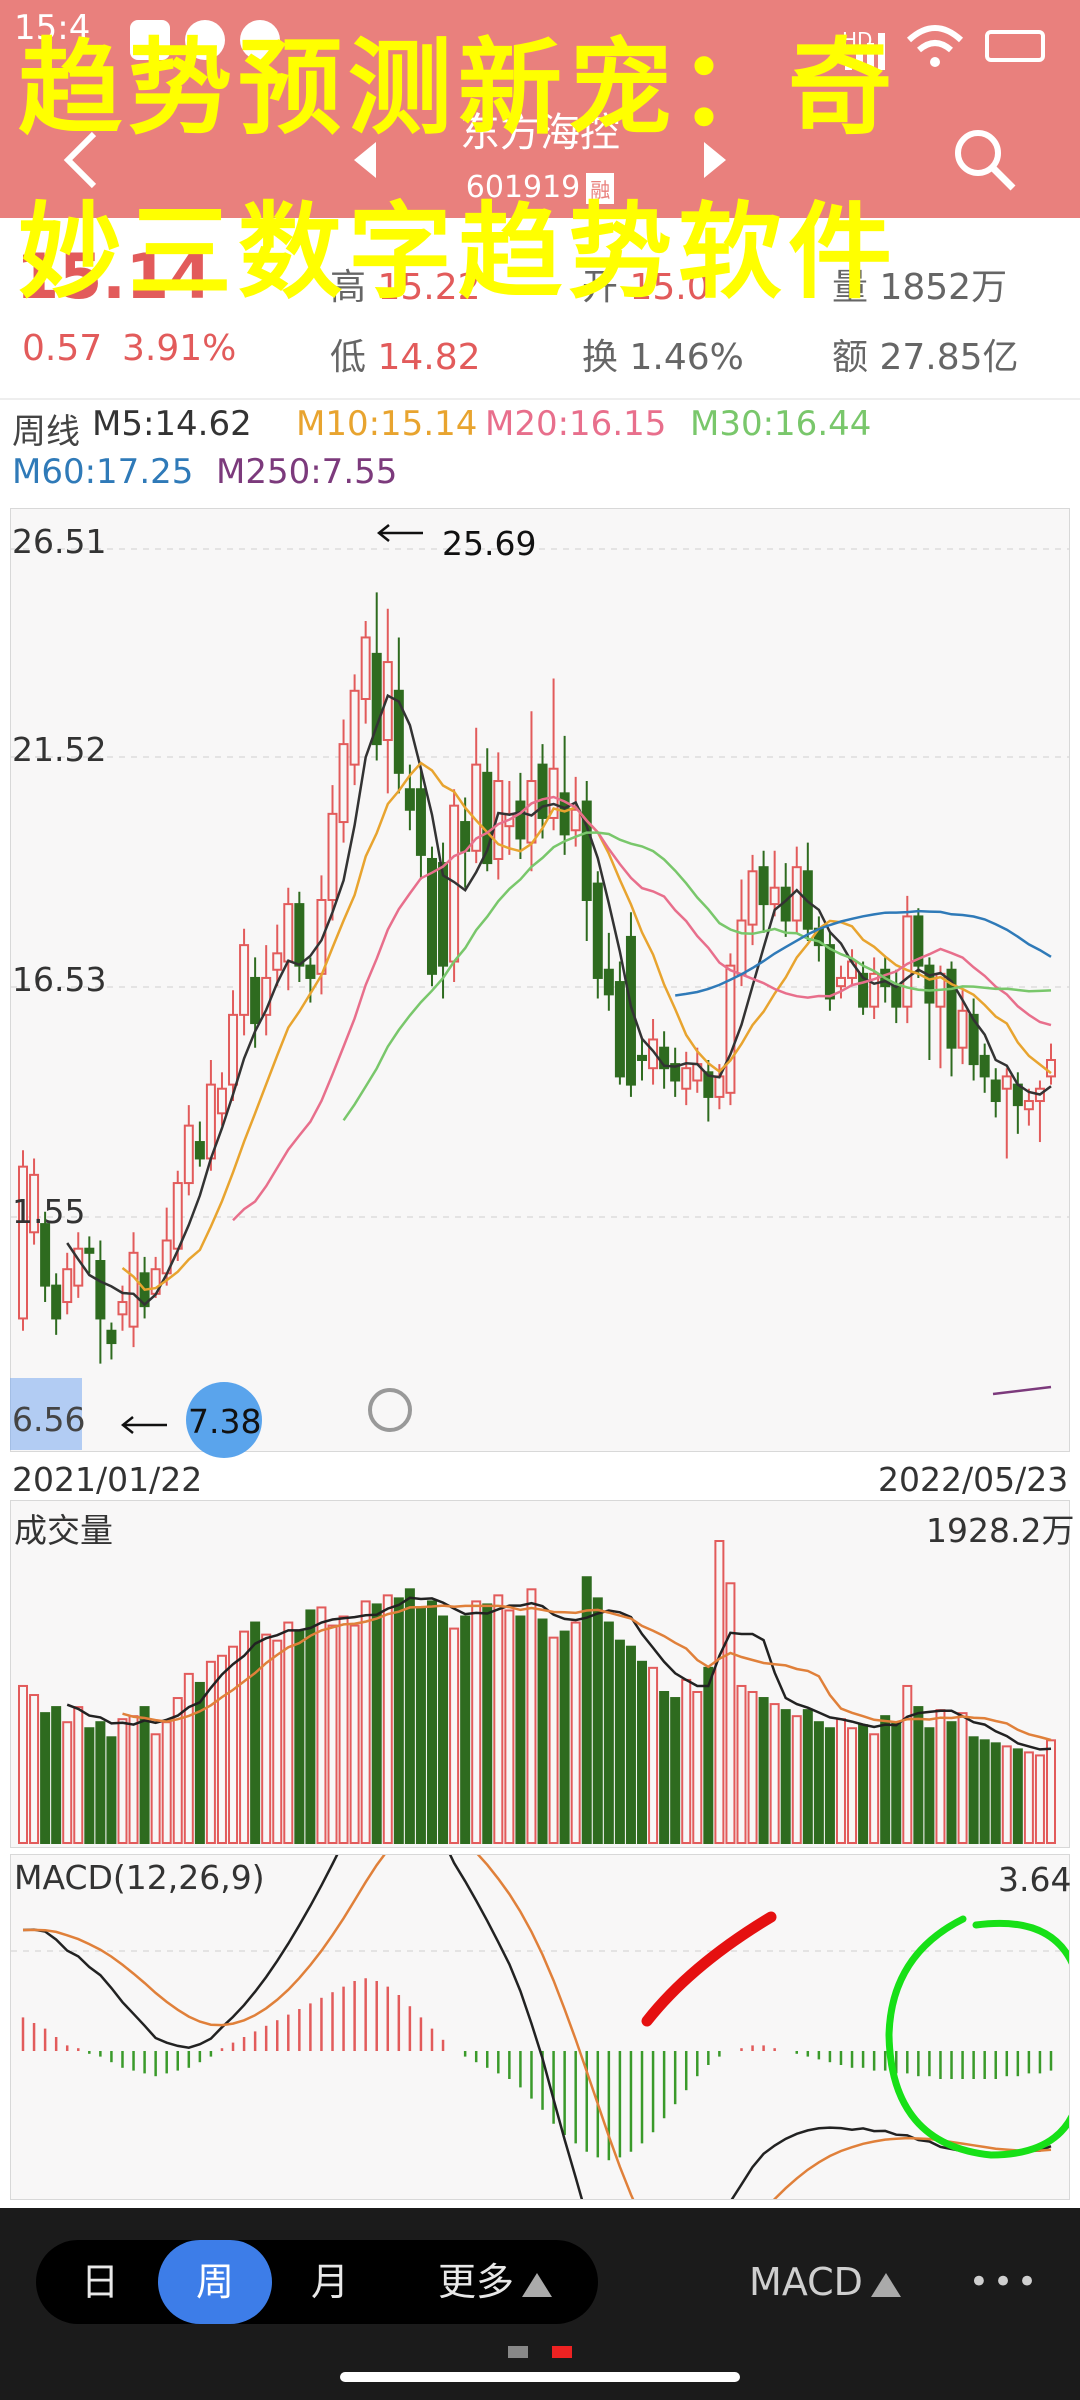 This screenshot has width=1080, height=2400. What do you see at coordinates (669, 287) in the screenshot?
I see `open-value: 15.0` at bounding box center [669, 287].